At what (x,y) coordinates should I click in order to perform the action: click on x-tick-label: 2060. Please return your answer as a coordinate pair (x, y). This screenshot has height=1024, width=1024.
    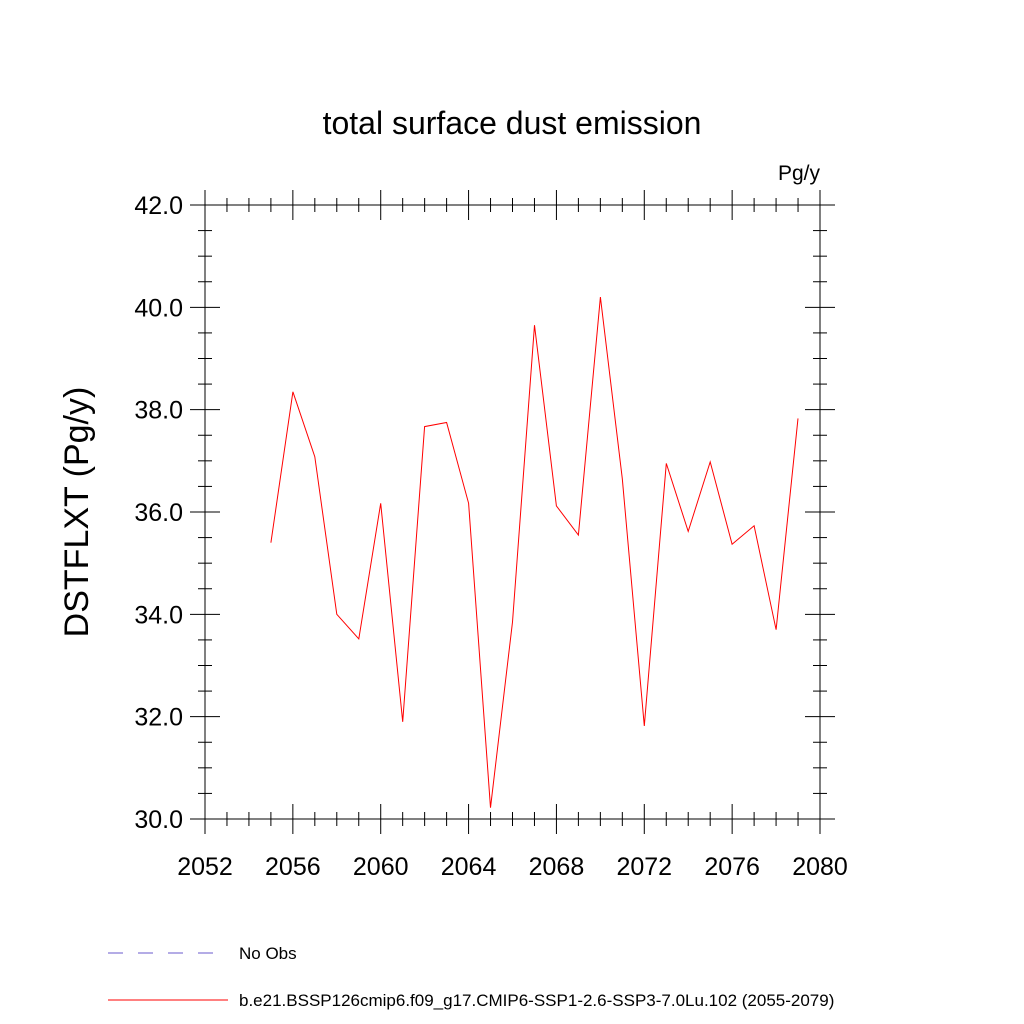
    Looking at the image, I should click on (381, 867).